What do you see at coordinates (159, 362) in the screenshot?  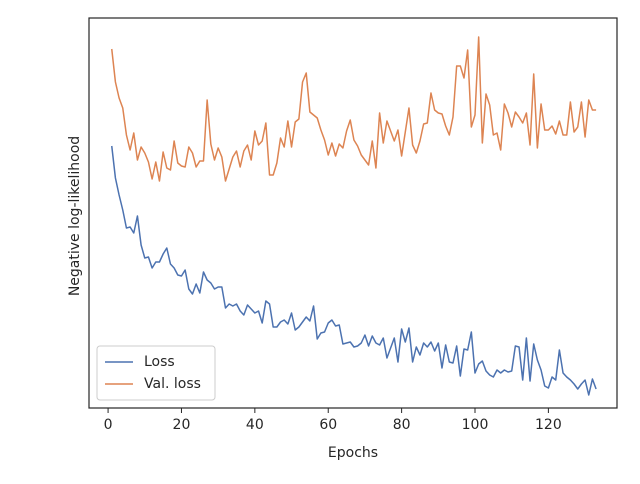 I see `legend-label: Loss` at bounding box center [159, 362].